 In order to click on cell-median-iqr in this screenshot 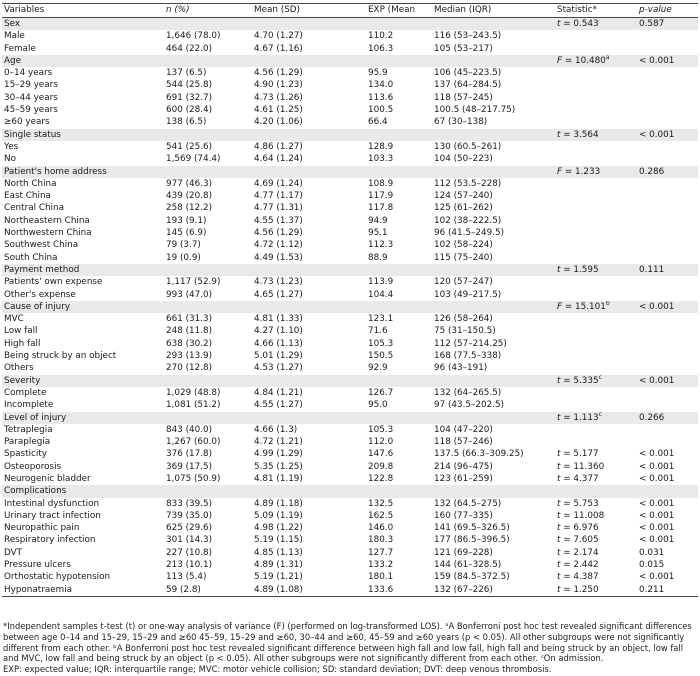, I will do `click(493, 491)`.